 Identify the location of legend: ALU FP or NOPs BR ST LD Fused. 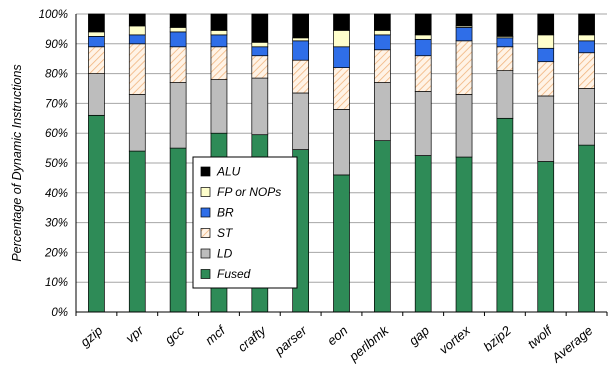
(245, 222).